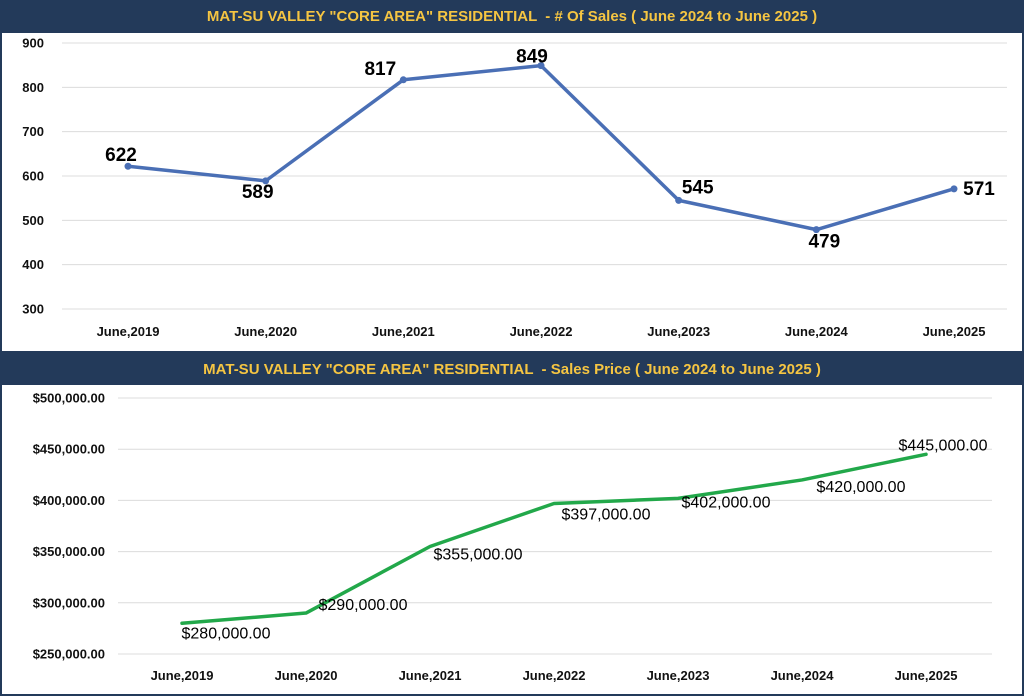 This screenshot has width=1024, height=696. Describe the element at coordinates (726, 502) in the screenshot. I see `sales-price-data-label: $402,000.00` at that location.